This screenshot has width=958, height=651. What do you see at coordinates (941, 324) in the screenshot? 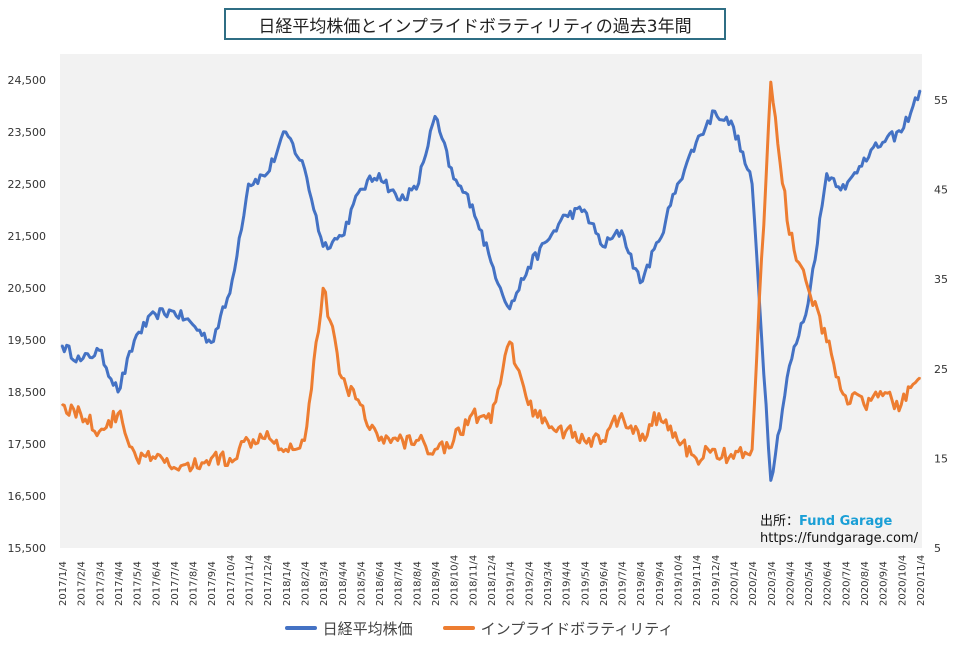
I see `right-axis: 5 15 25 35 45 55` at bounding box center [941, 324].